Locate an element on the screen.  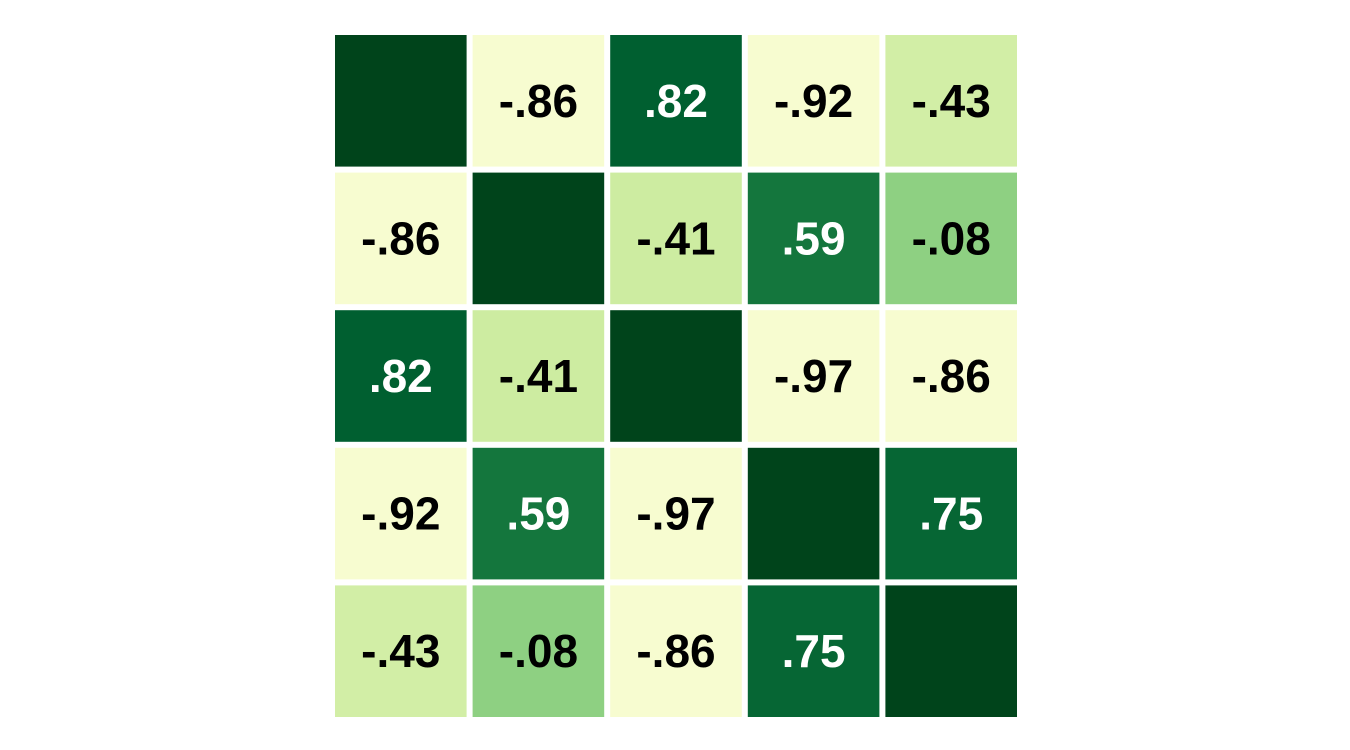
heatmap-value-label-r4-c2: .59 is located at coordinates (538, 514).